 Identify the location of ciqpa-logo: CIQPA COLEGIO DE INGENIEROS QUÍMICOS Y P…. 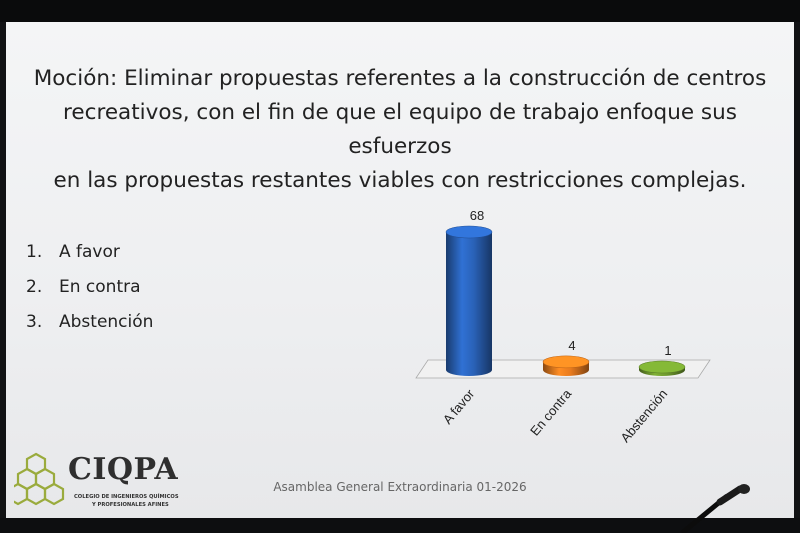
(93, 482).